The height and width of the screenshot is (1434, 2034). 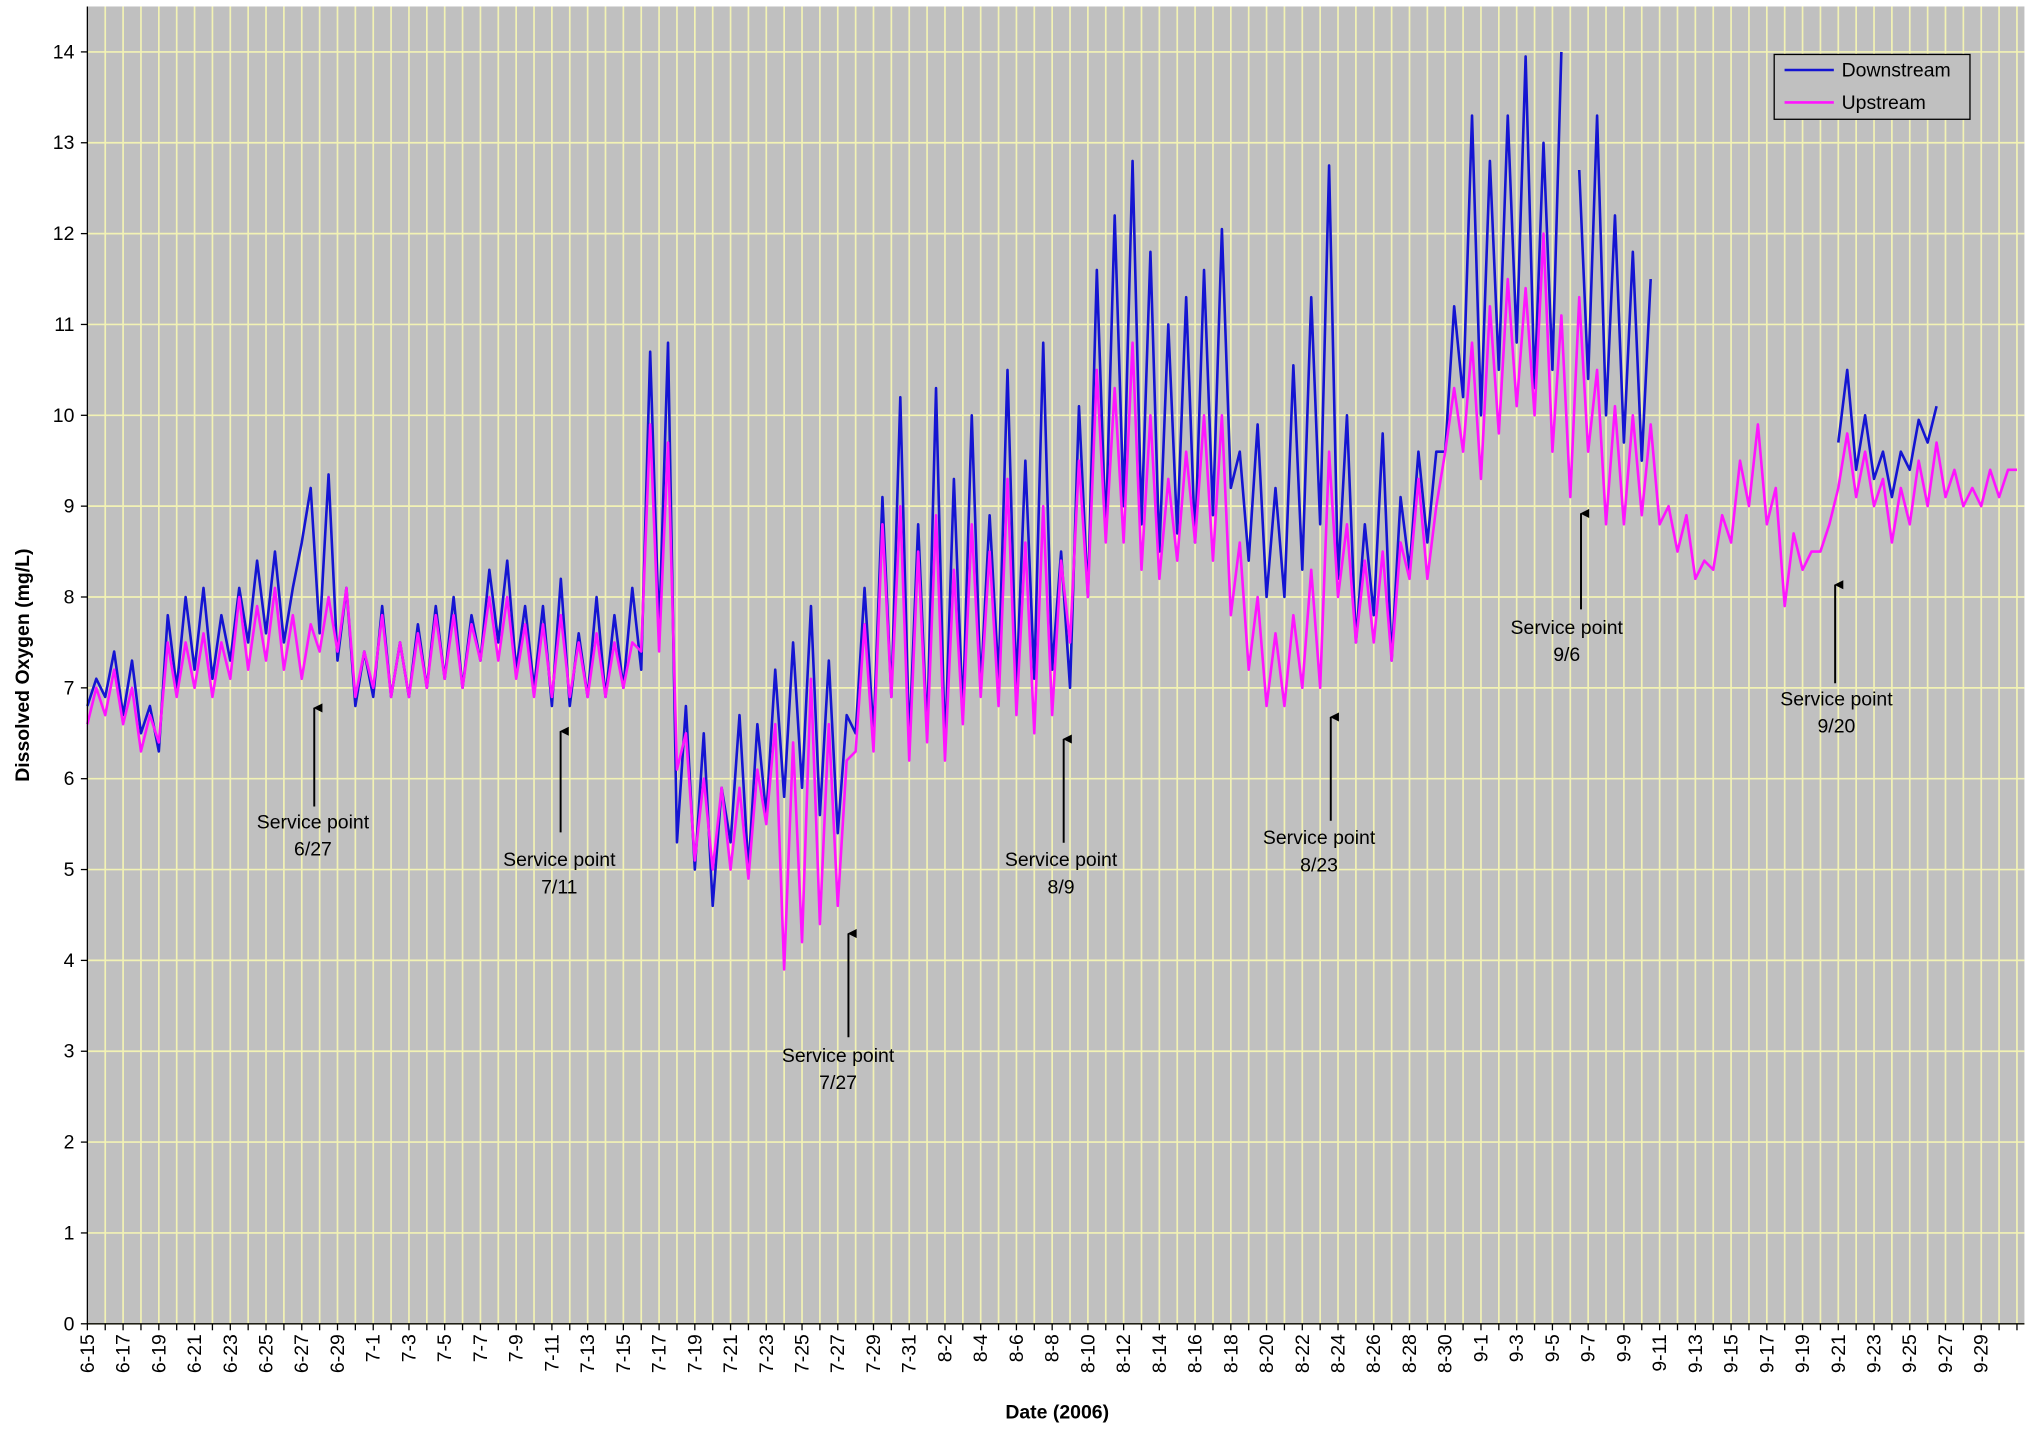 I want to click on x-tick-label: 7-5, so click(x=445, y=1348).